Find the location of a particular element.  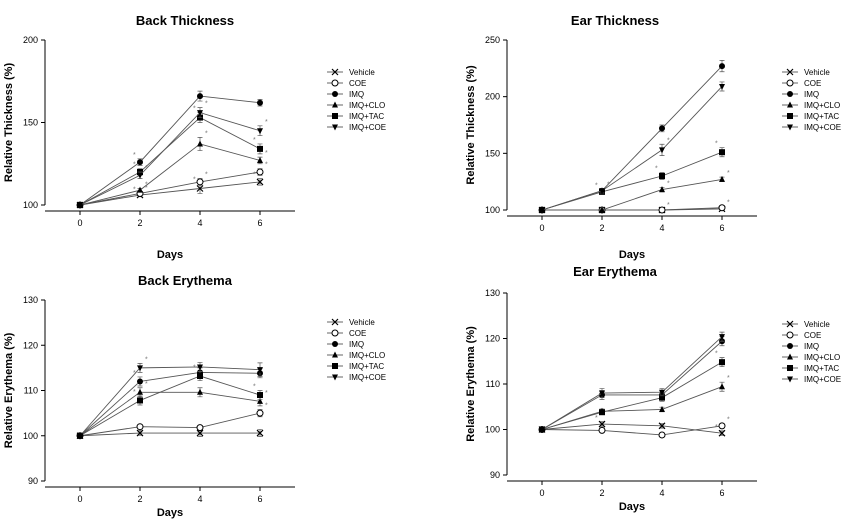

legend-label: IMQ is located at coordinates (356, 344).